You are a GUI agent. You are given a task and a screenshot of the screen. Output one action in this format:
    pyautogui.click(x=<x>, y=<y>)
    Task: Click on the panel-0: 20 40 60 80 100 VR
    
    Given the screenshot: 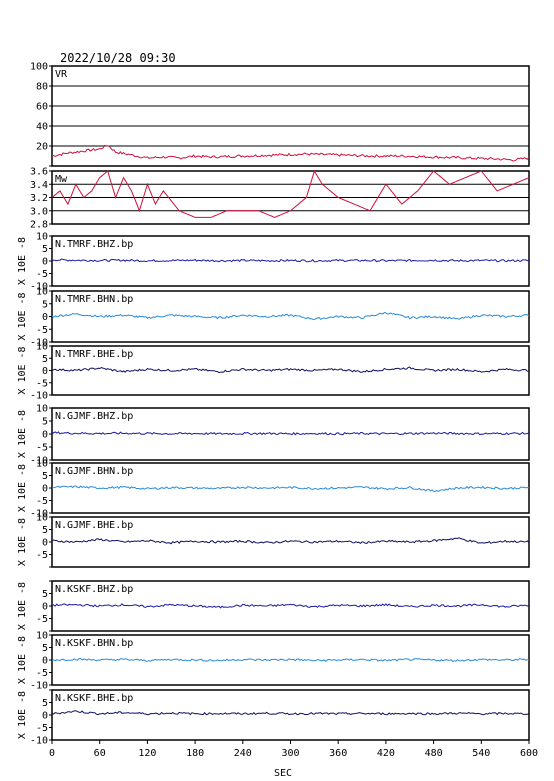 What is the action you would take?
    pyautogui.click(x=280, y=114)
    